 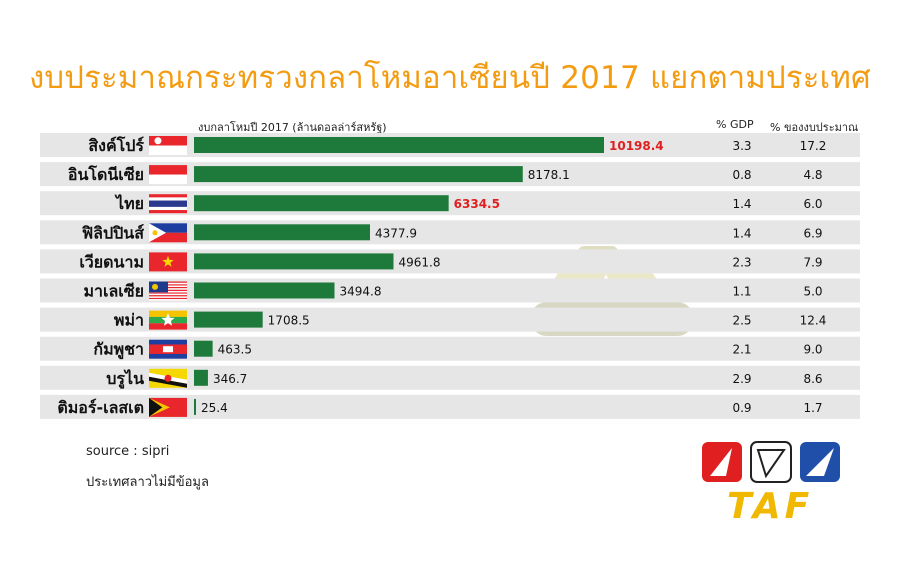 What do you see at coordinates (741, 262) in the screenshot?
I see `gdp-percent: 2.3` at bounding box center [741, 262].